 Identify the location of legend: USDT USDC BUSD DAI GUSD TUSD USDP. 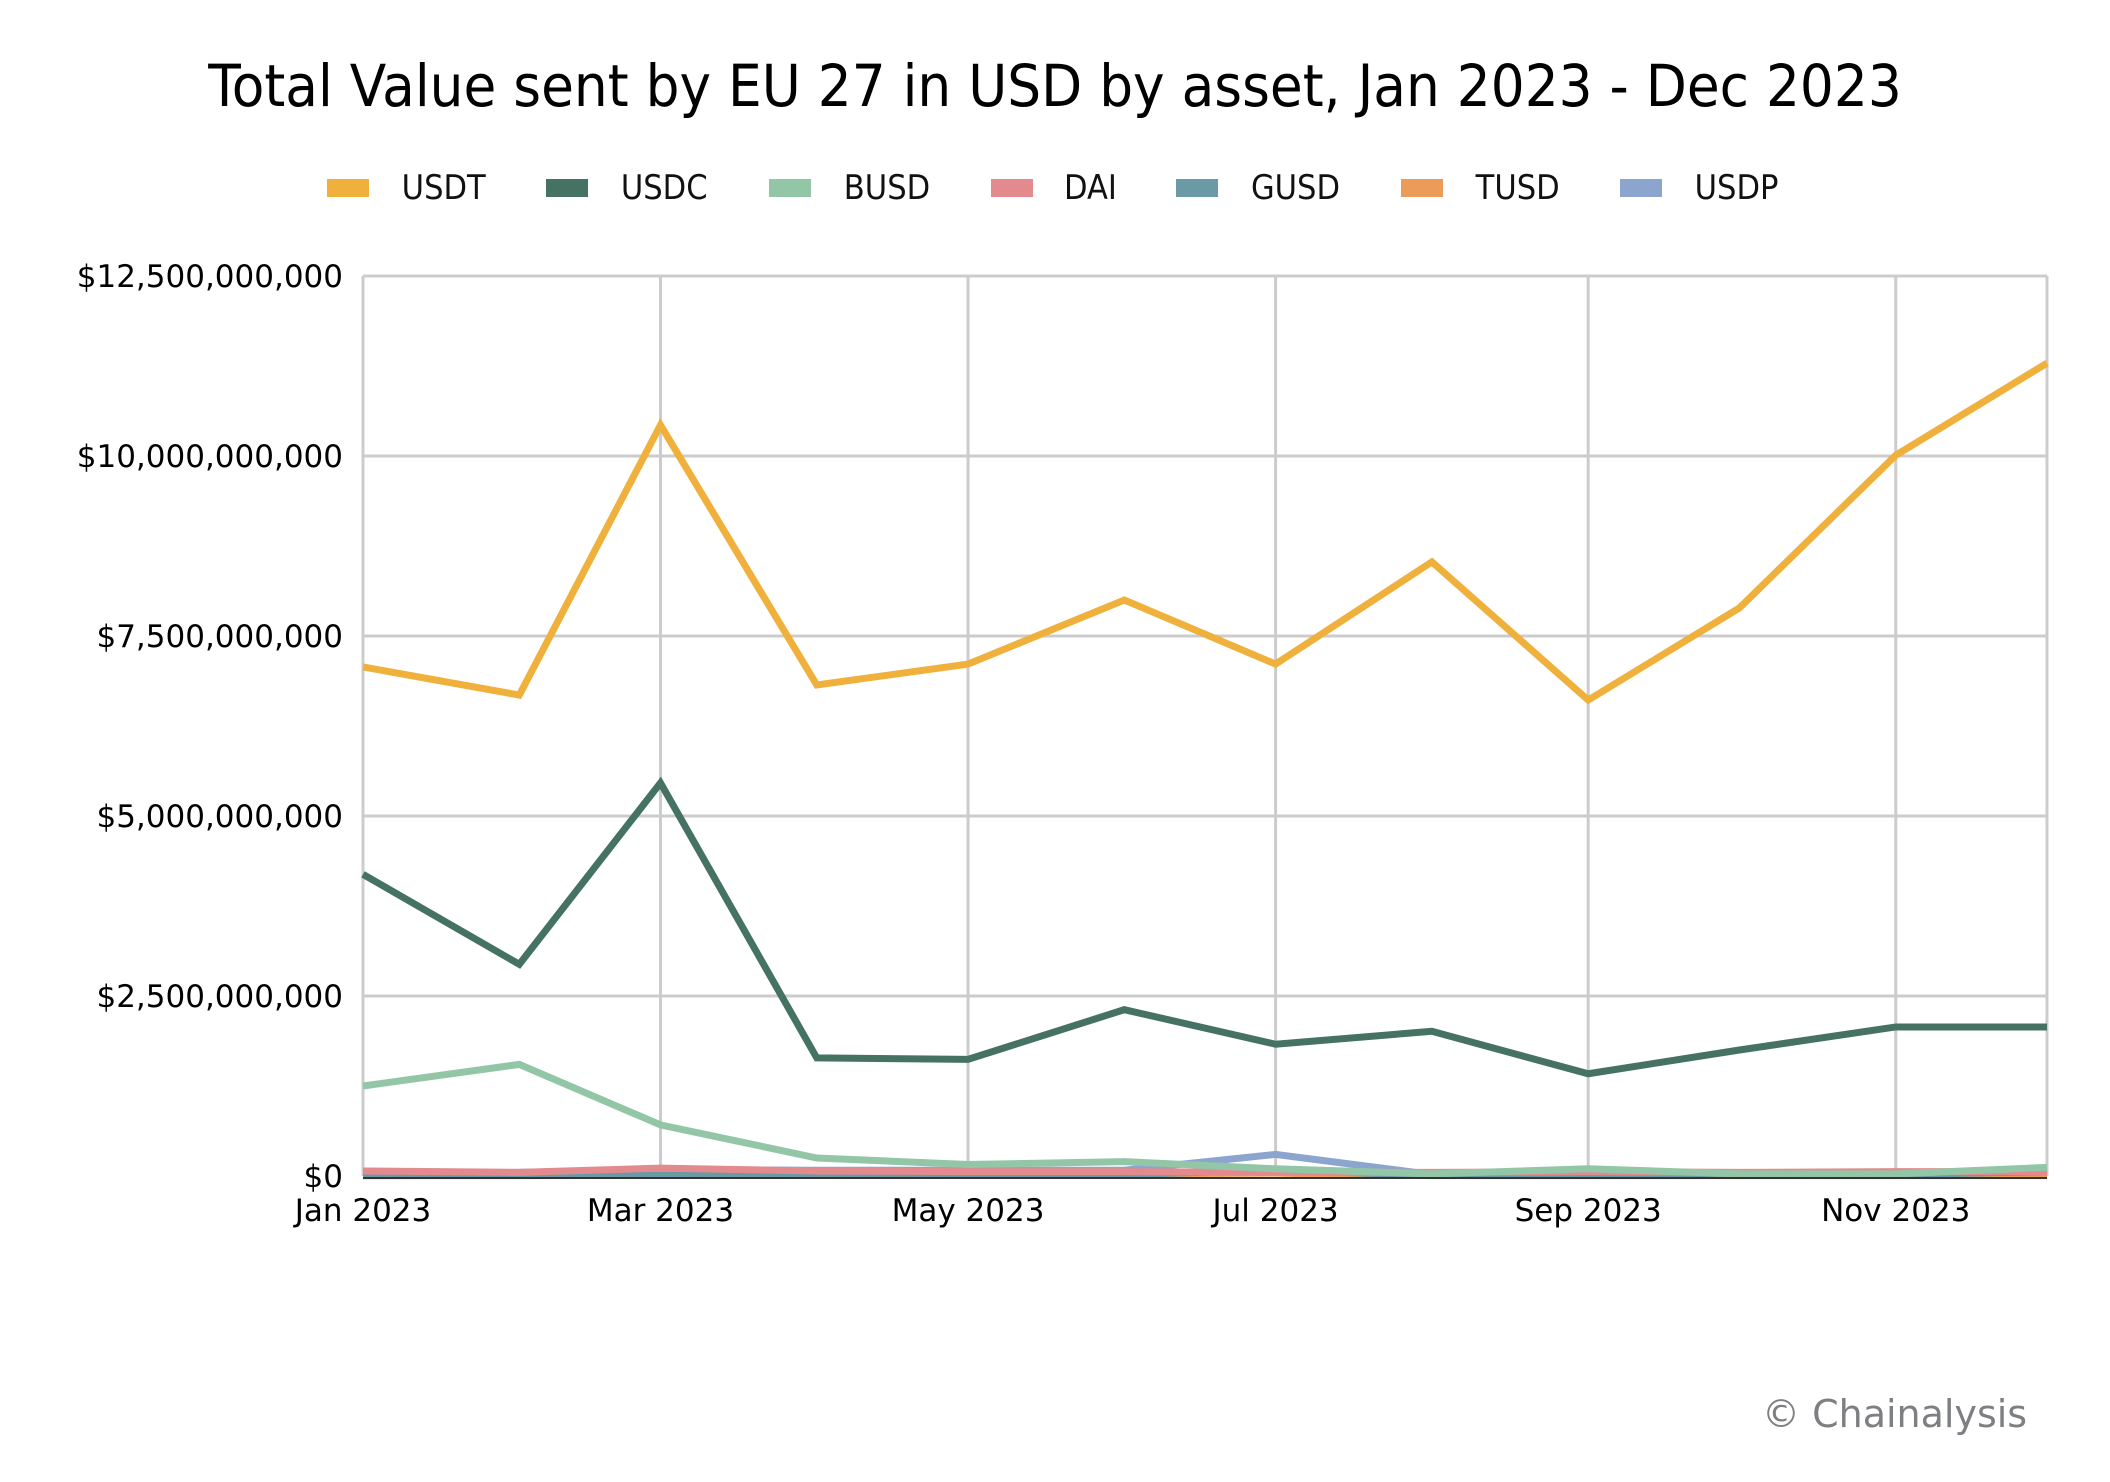
(1055, 188).